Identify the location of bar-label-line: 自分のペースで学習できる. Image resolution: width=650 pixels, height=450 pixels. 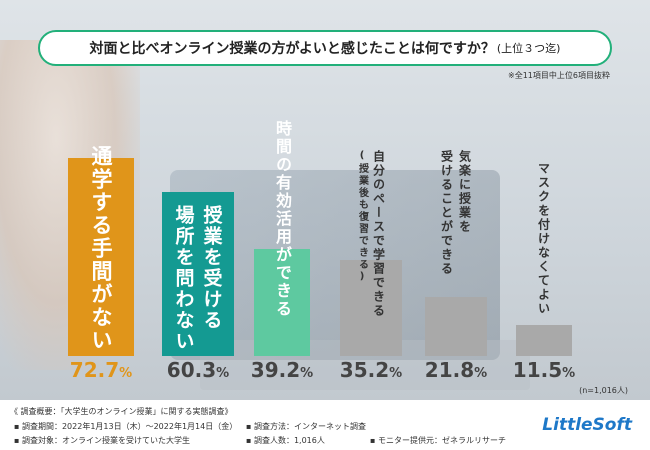
(378, 234).